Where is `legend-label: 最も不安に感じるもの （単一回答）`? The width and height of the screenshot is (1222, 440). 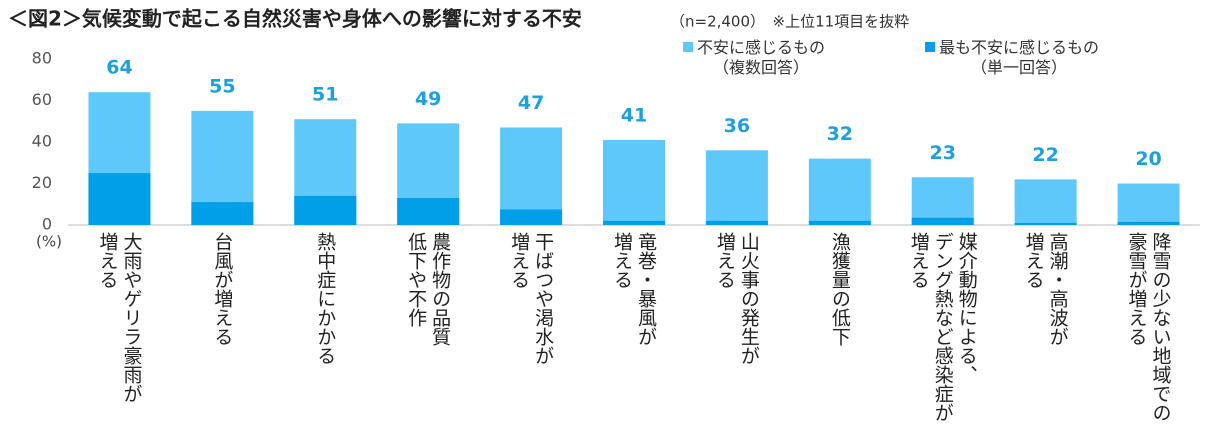 legend-label: 最も不安に感じるもの （単一回答） is located at coordinates (1019, 57).